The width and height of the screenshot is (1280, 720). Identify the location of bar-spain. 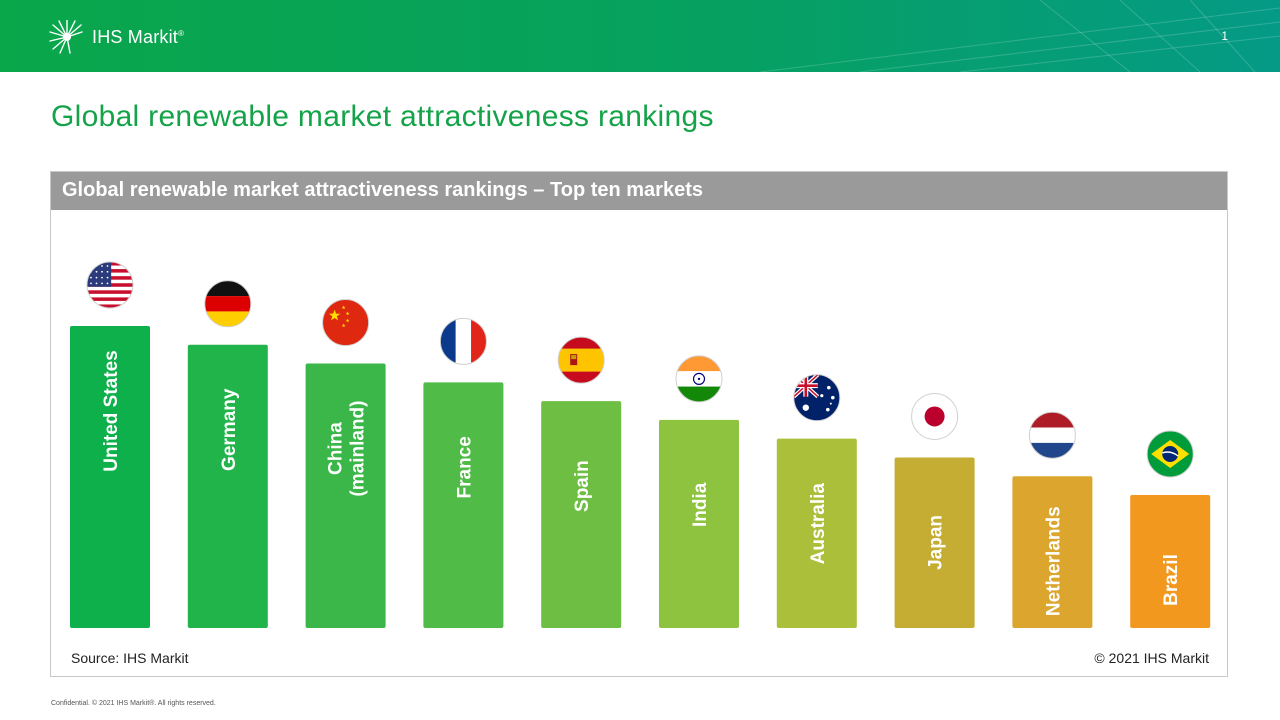
(581, 514).